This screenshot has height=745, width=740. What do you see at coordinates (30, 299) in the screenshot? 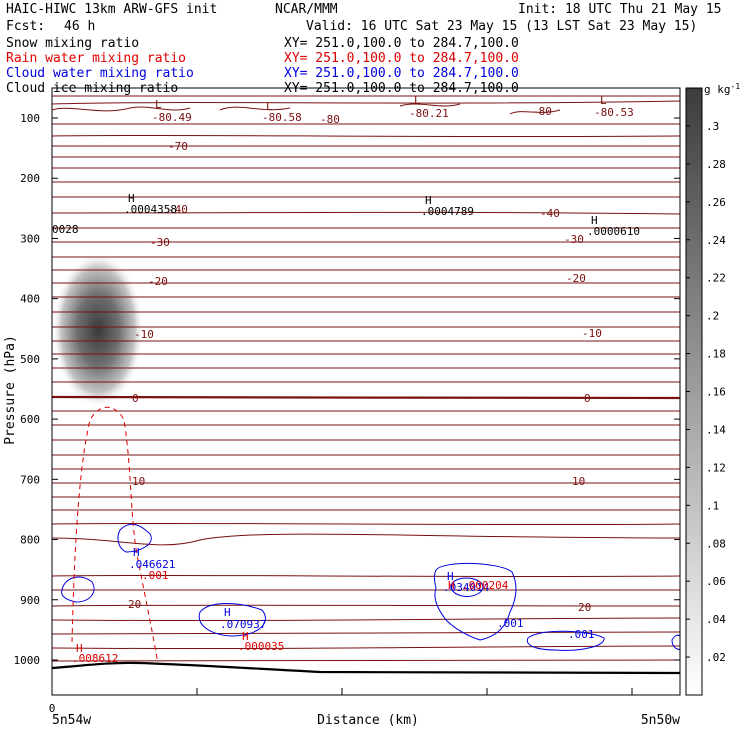
I see `y-tick-label: 400` at bounding box center [30, 299].